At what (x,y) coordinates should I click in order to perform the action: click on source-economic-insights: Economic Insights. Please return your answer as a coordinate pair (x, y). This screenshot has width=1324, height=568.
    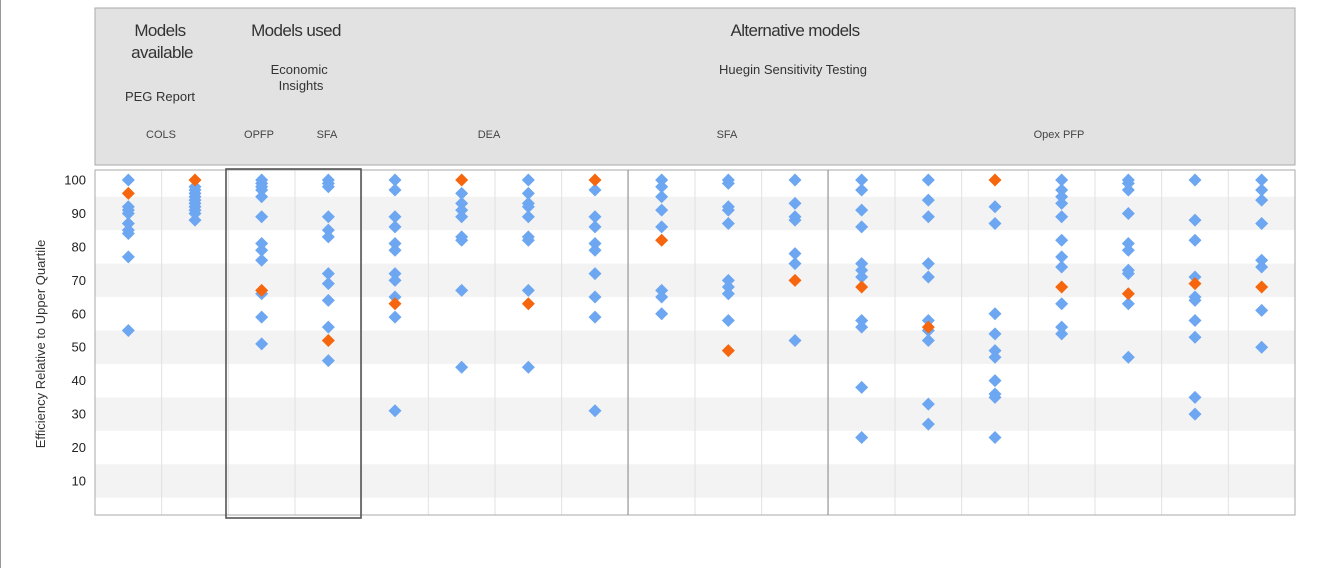
    Looking at the image, I should click on (301, 77).